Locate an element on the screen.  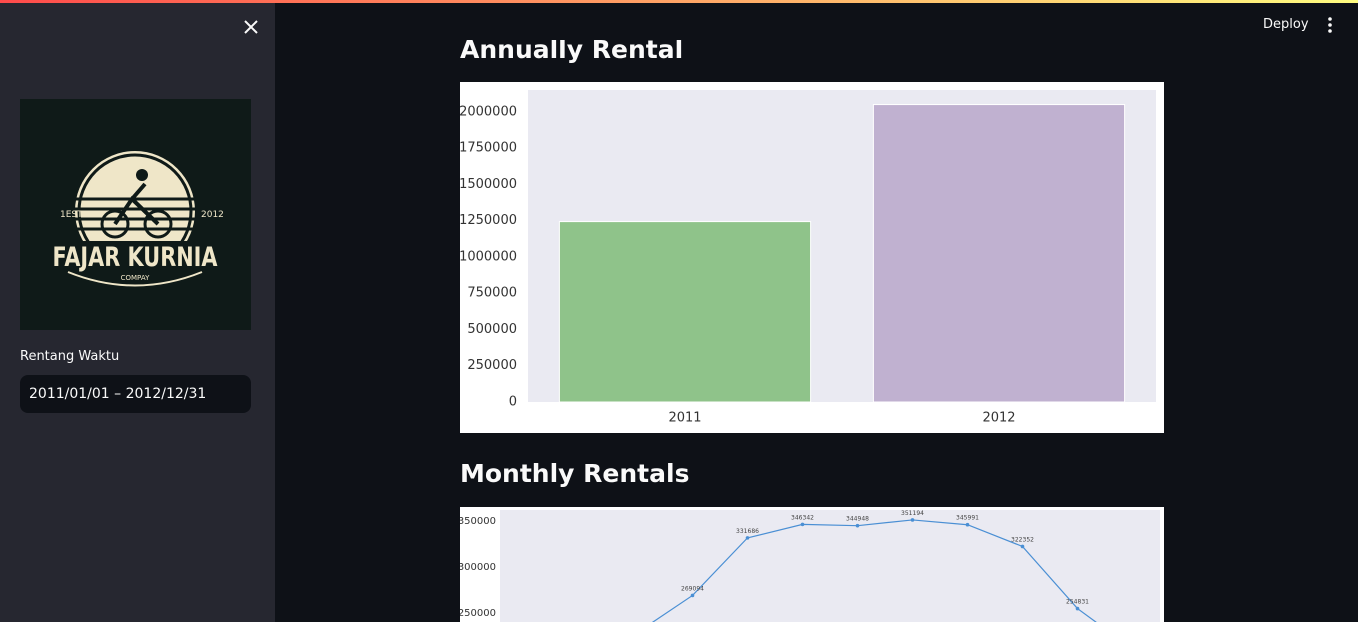
y-tick-label: 750000 is located at coordinates (492, 293).